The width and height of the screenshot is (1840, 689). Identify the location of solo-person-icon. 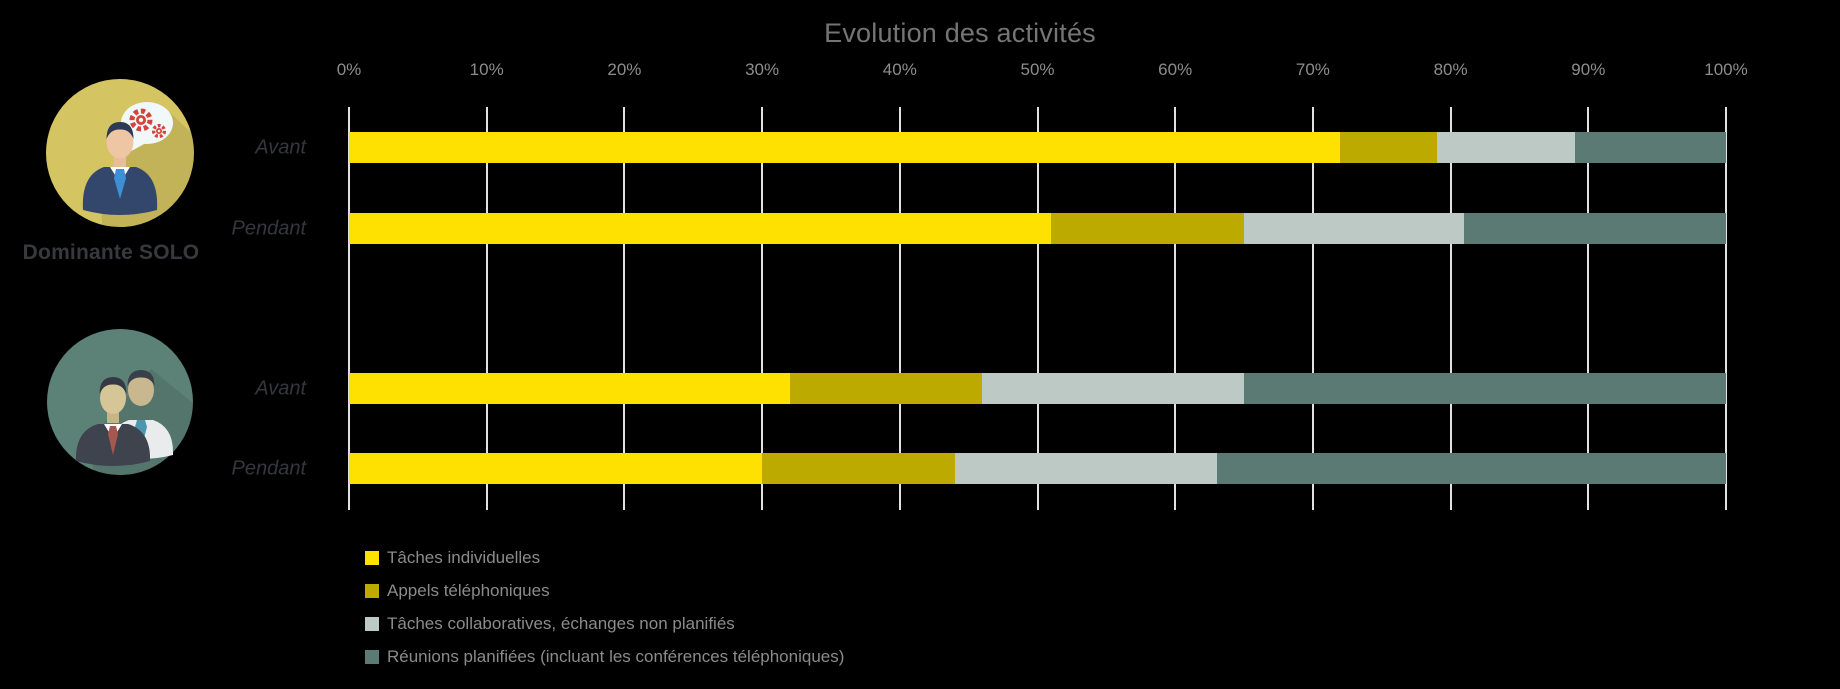
(120, 153).